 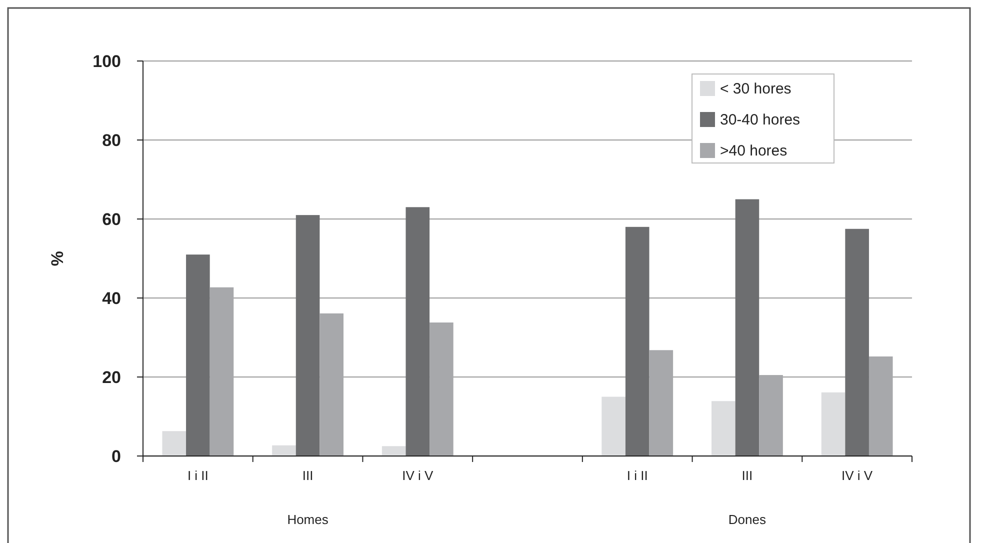 I want to click on text: Dones, so click(x=747, y=519).